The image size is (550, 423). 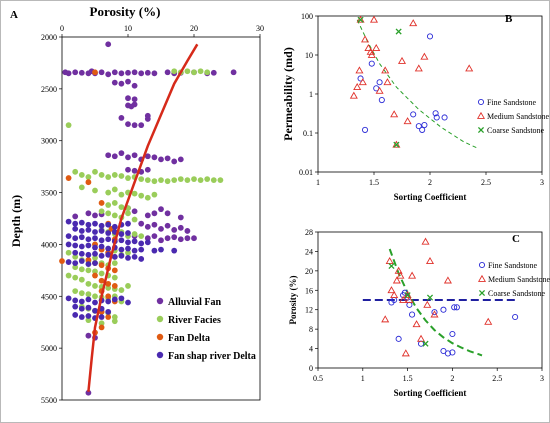 What do you see at coordinates (195, 302) in the screenshot?
I see `panel-a-legend-label-alluvial-fan: Alluvial Fan` at bounding box center [195, 302].